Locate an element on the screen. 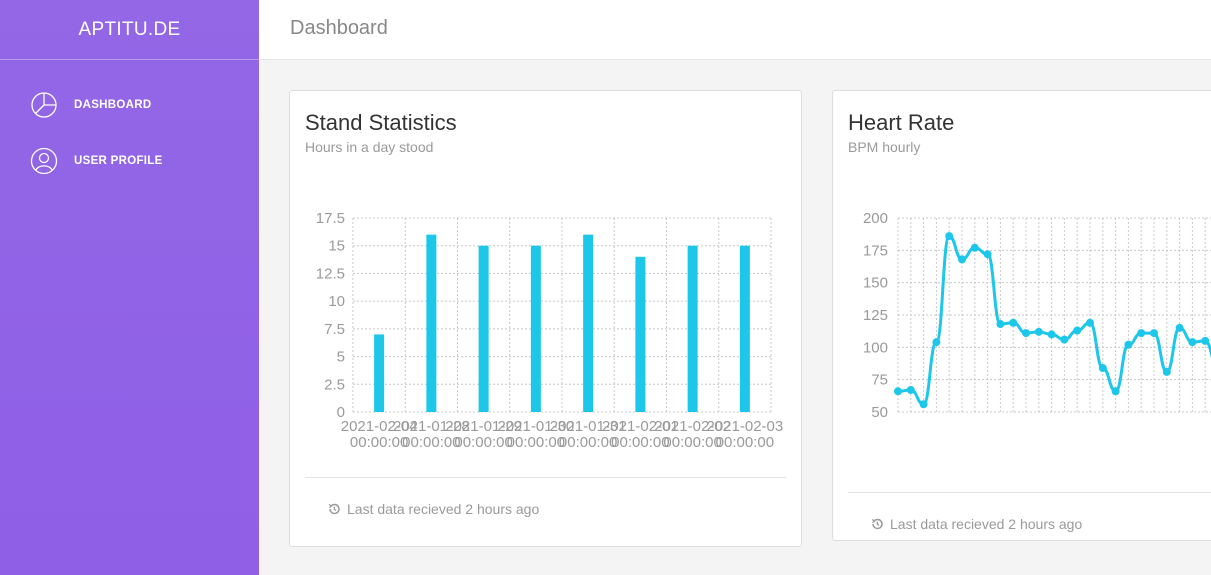  card-title: Heart Rate is located at coordinates (901, 122).